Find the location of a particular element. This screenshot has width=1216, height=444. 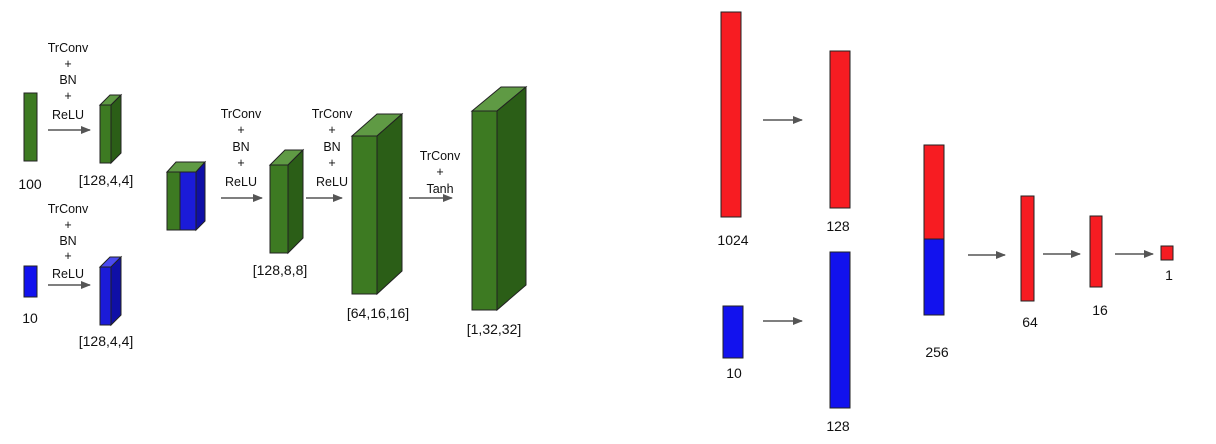

image-hidden-size-label: 128 is located at coordinates (838, 226).